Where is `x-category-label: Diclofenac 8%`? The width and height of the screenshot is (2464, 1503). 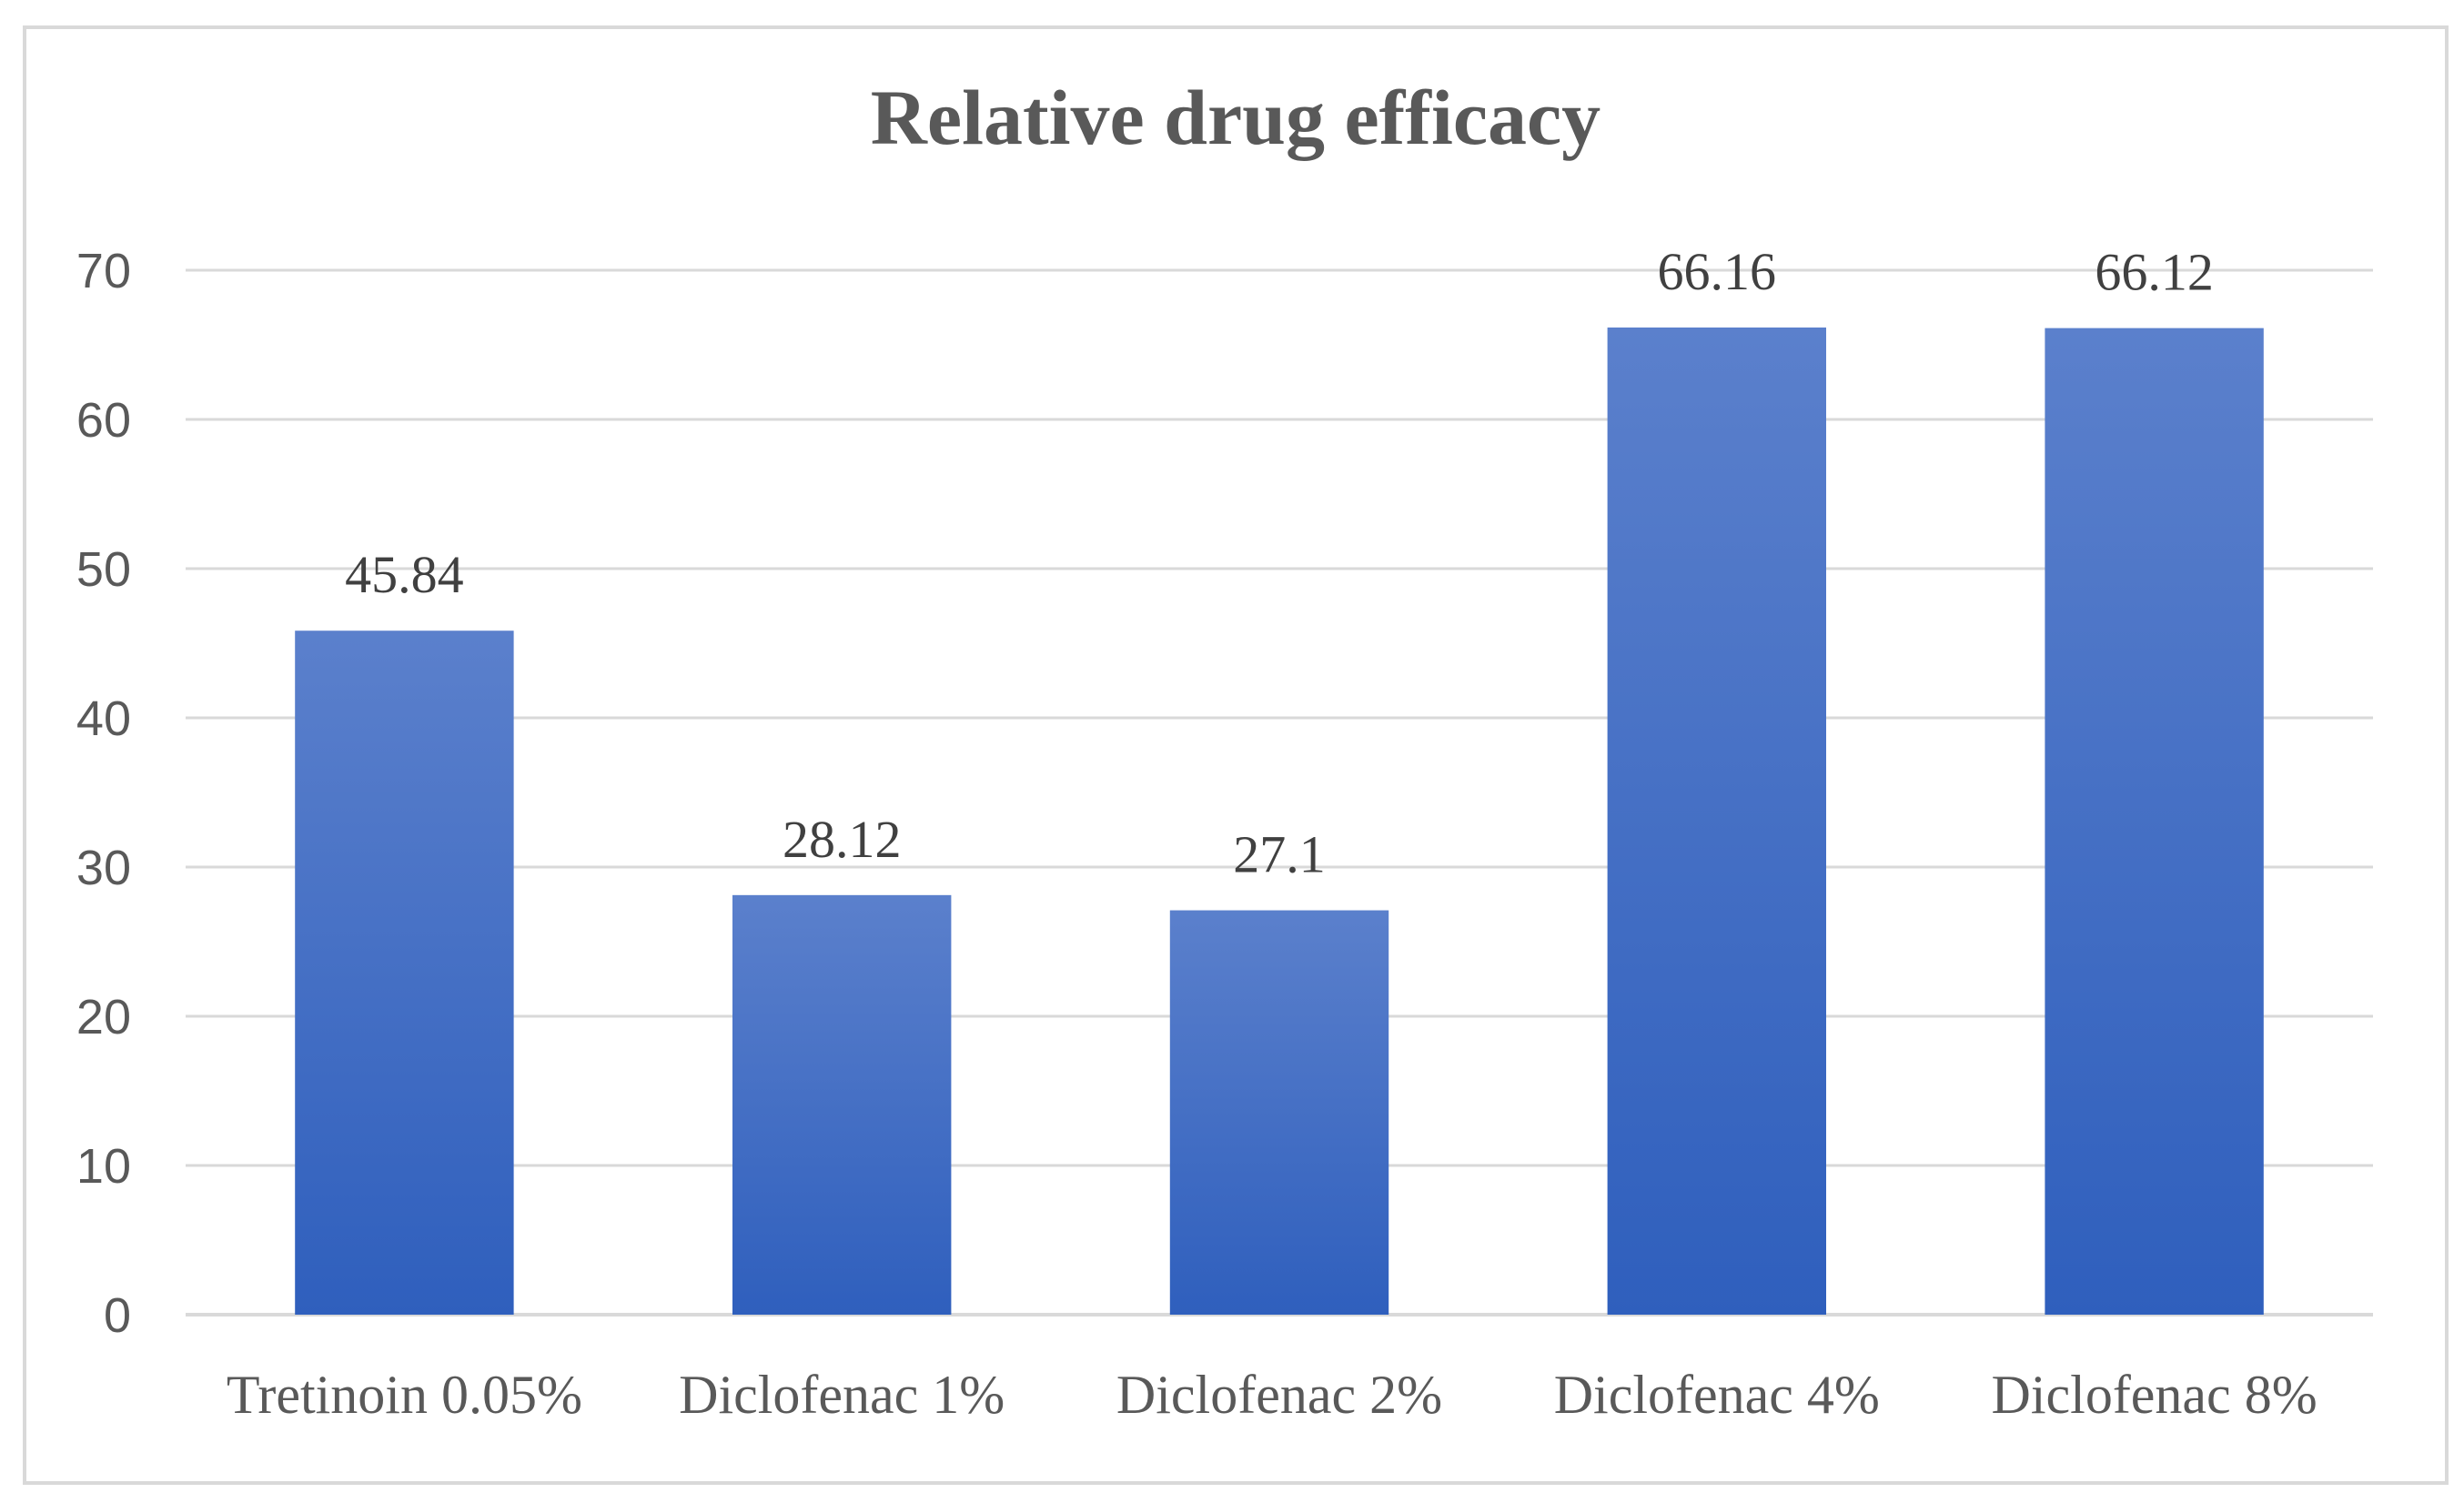 x-category-label: Diclofenac 8% is located at coordinates (2155, 1395).